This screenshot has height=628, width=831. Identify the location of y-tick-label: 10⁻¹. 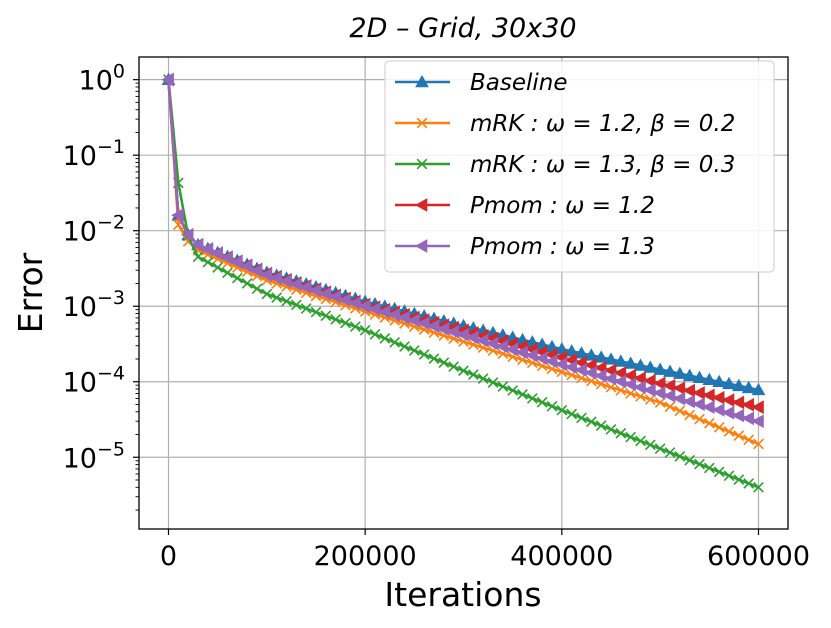
(94, 154).